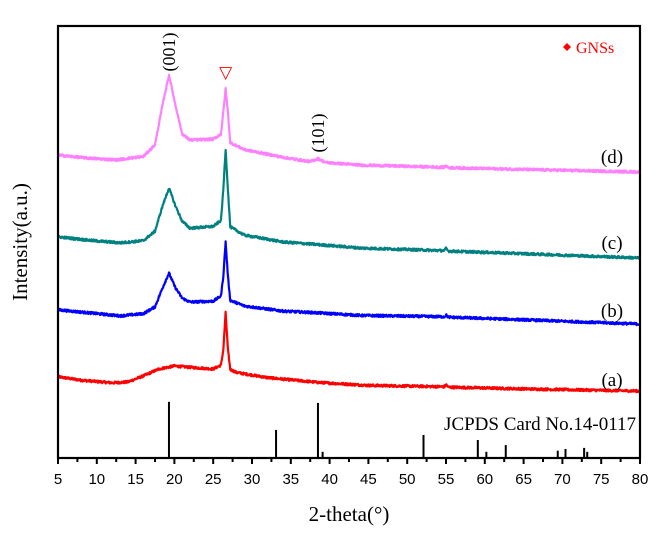 The width and height of the screenshot is (671, 536). I want to click on series-line-b, so click(348, 283).